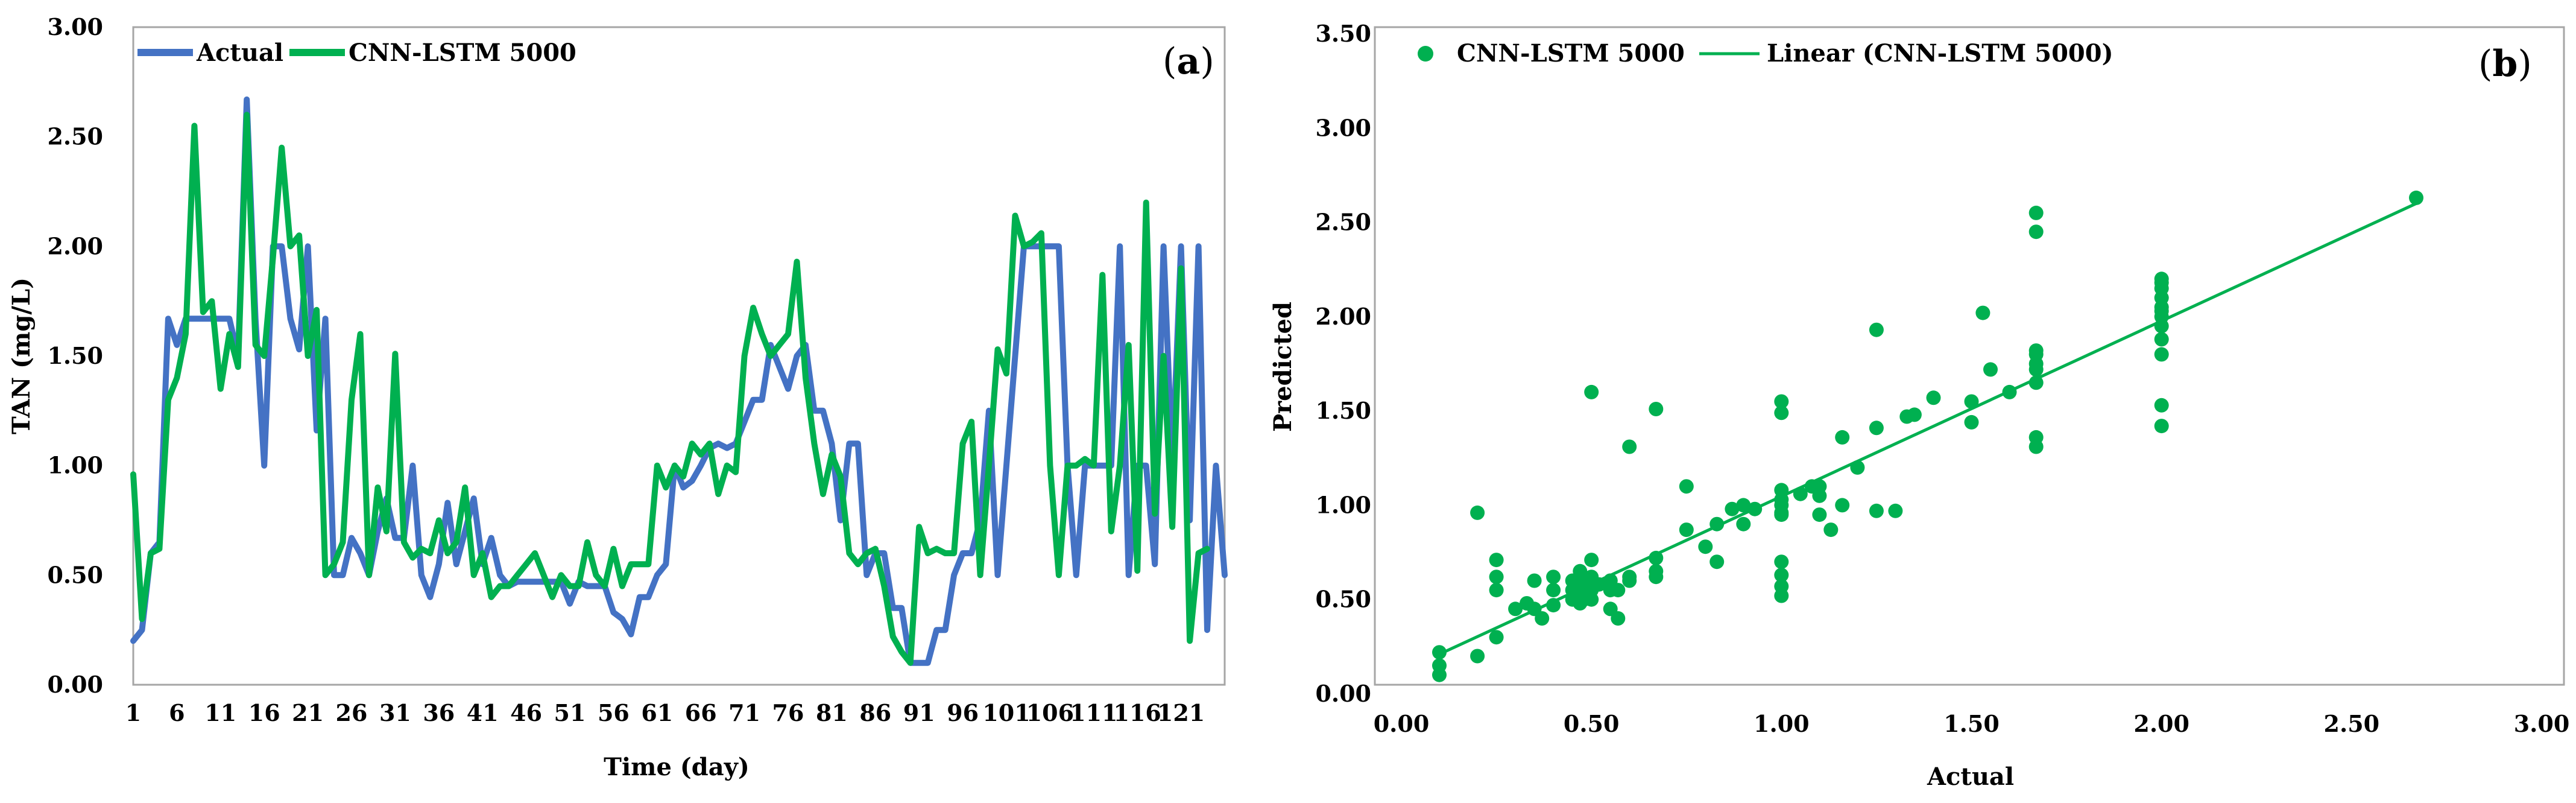 The image size is (2576, 803). I want to click on x-tick-label: 76, so click(788, 712).